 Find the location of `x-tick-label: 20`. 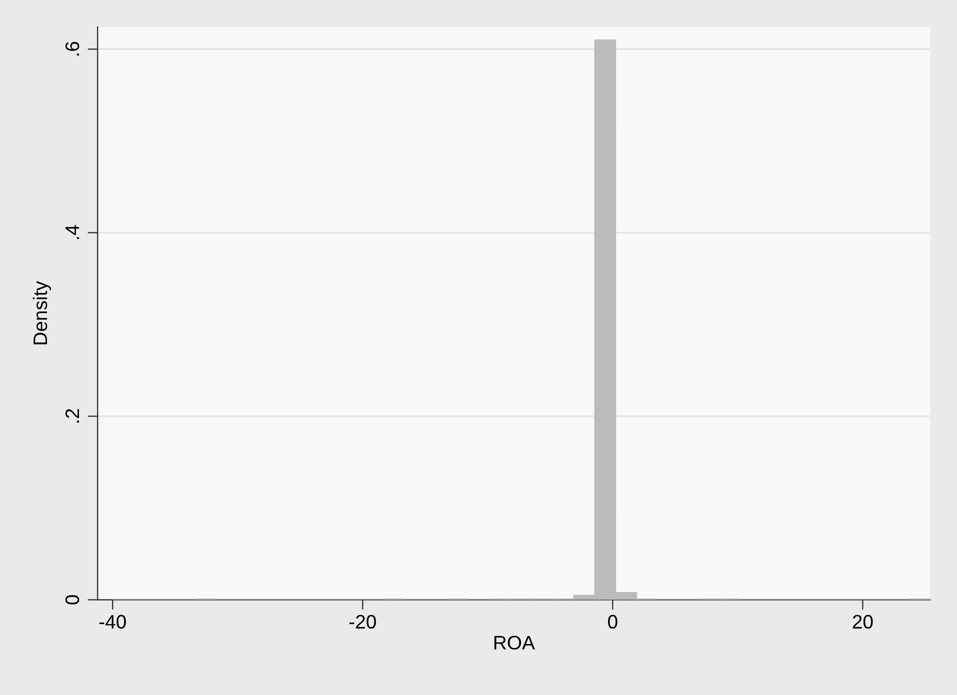

x-tick-label: 20 is located at coordinates (862, 621).